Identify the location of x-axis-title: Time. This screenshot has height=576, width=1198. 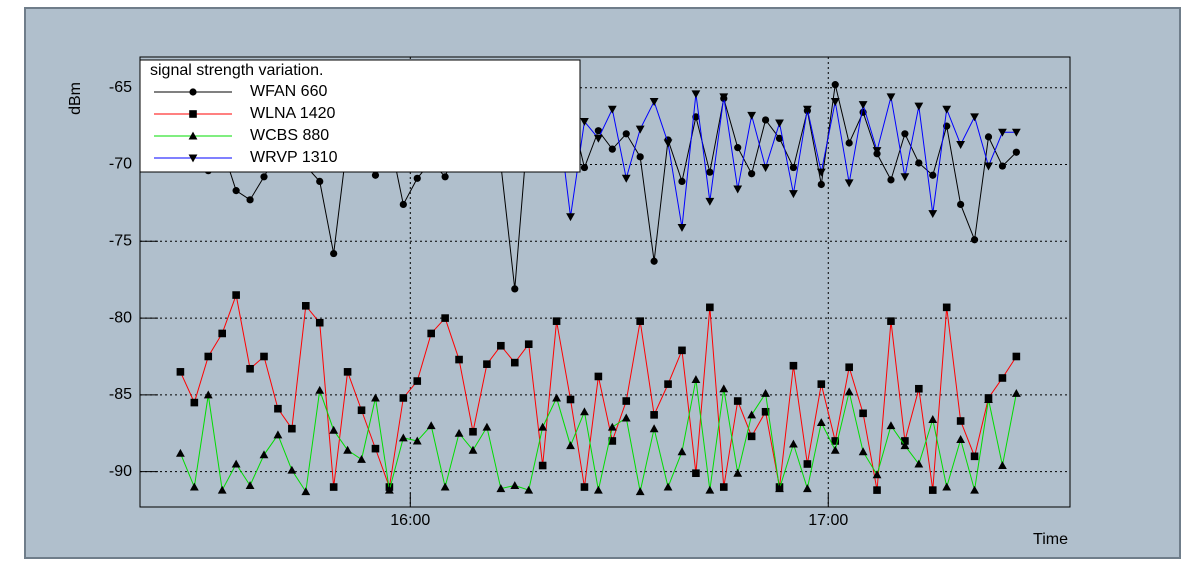
(1050, 539).